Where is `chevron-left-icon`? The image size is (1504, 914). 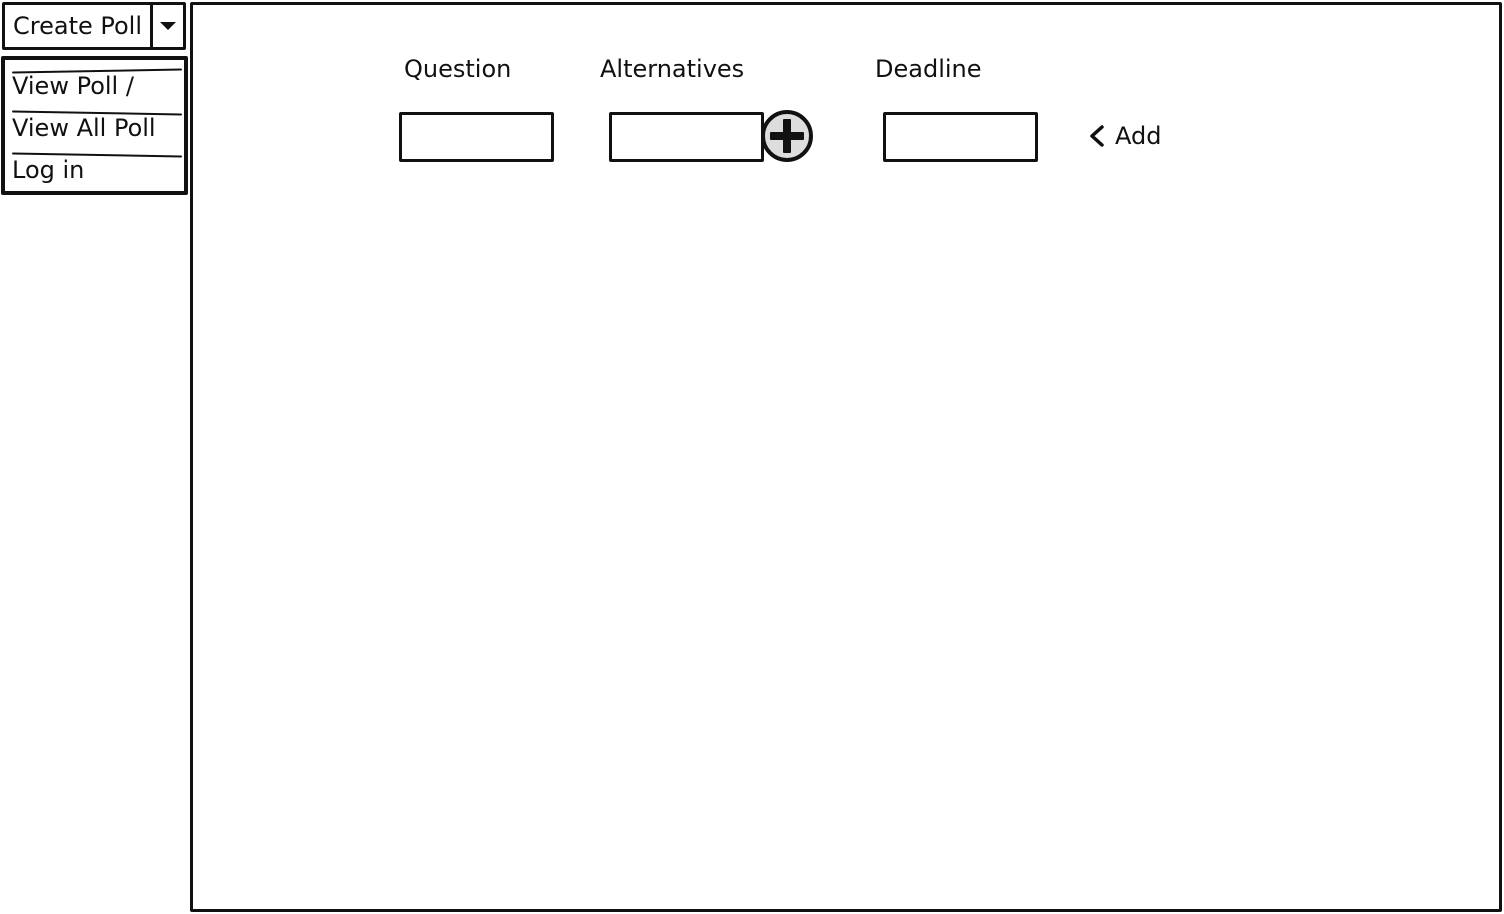
chevron-left-icon is located at coordinates (1097, 136).